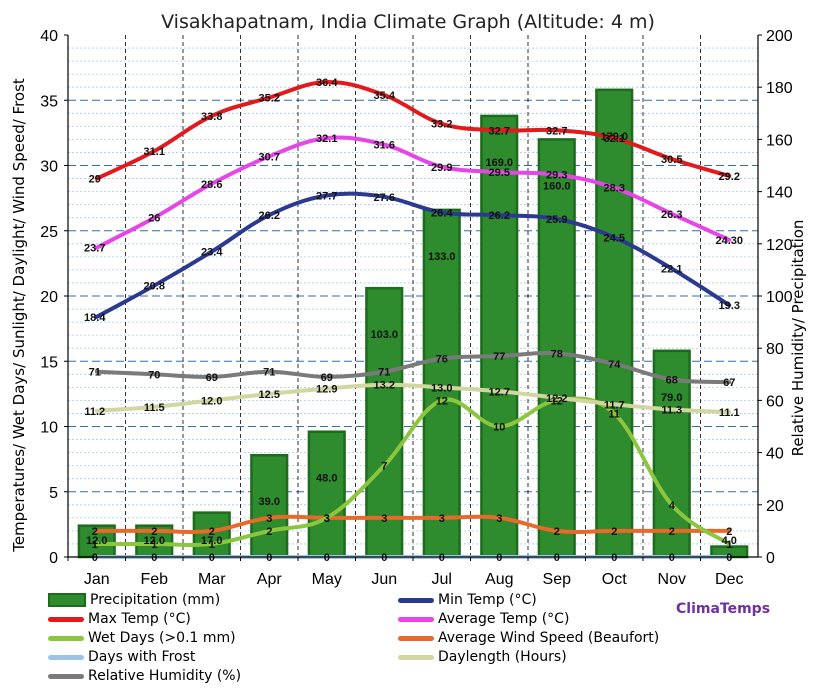 The width and height of the screenshot is (827, 694). What do you see at coordinates (269, 99) in the screenshot?
I see `data-label-max-temp-c-apr: 35.2` at bounding box center [269, 99].